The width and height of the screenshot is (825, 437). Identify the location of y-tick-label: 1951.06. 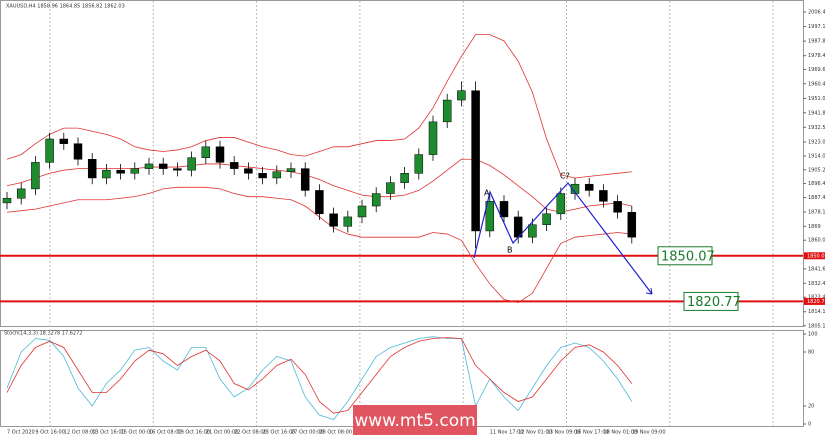
(816, 99).